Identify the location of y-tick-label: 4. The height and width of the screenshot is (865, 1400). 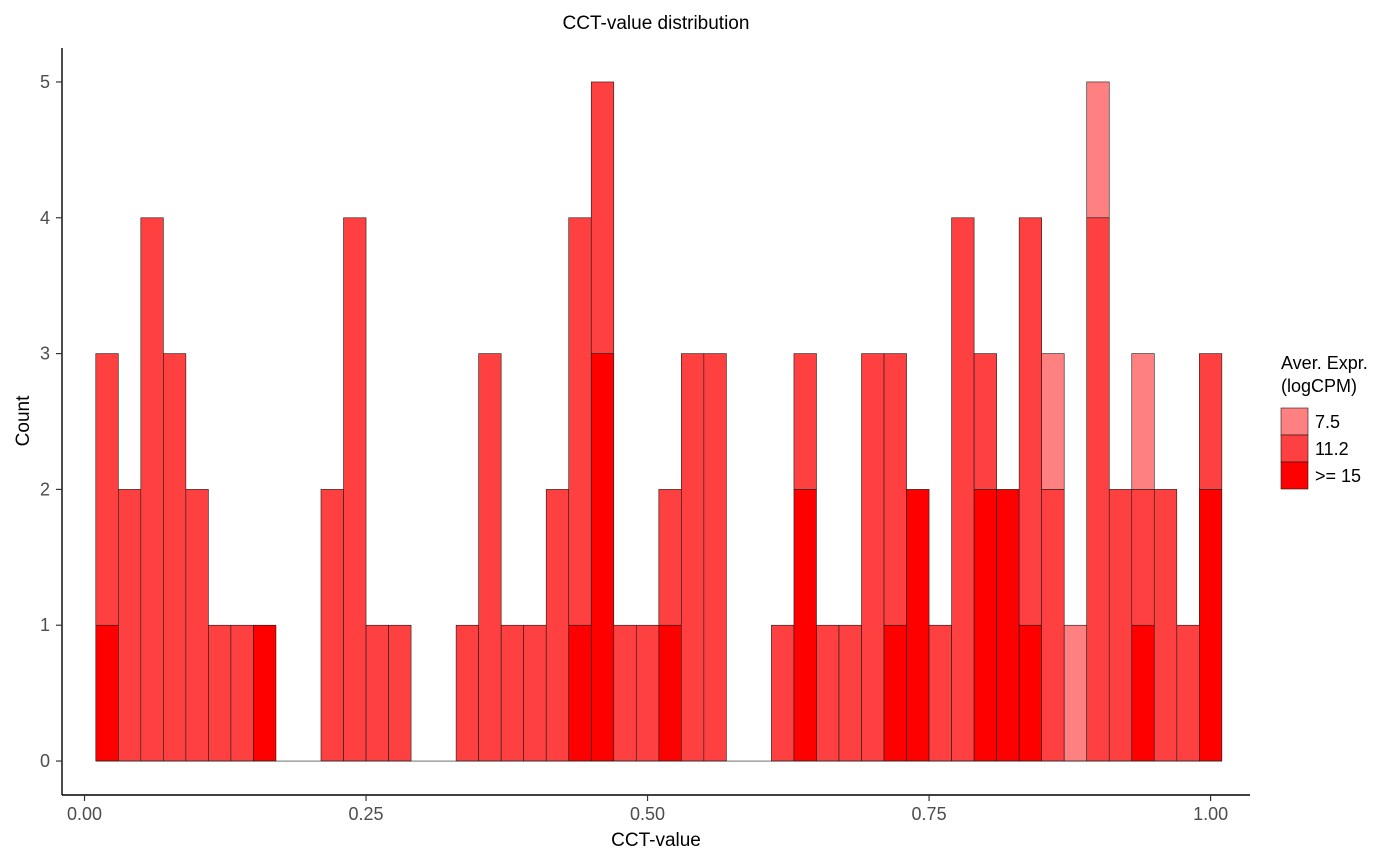
(45, 218).